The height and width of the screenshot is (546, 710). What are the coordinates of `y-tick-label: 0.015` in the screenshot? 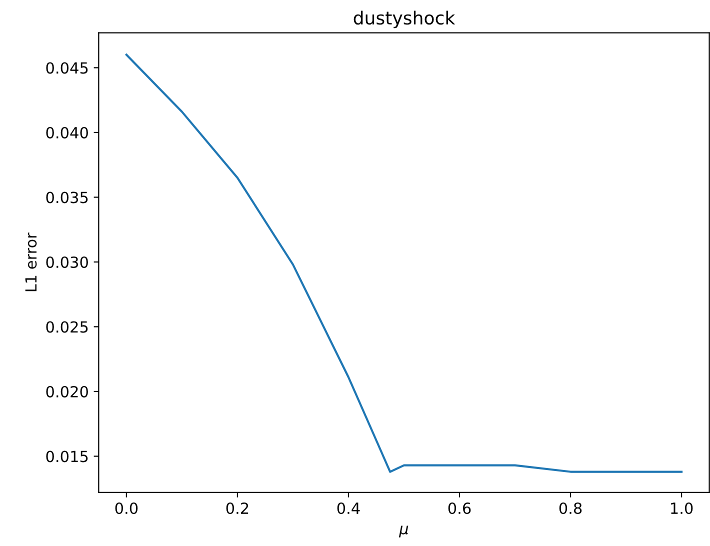 It's located at (67, 456).